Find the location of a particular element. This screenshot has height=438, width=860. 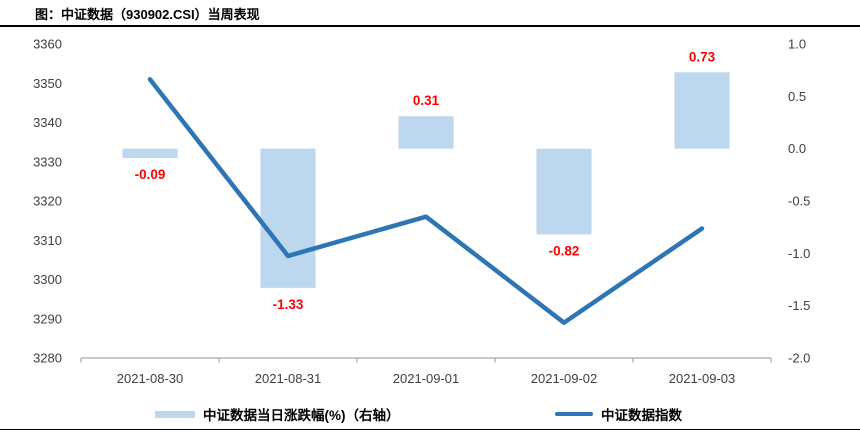

bar-value-label: -1.33 is located at coordinates (288, 304).